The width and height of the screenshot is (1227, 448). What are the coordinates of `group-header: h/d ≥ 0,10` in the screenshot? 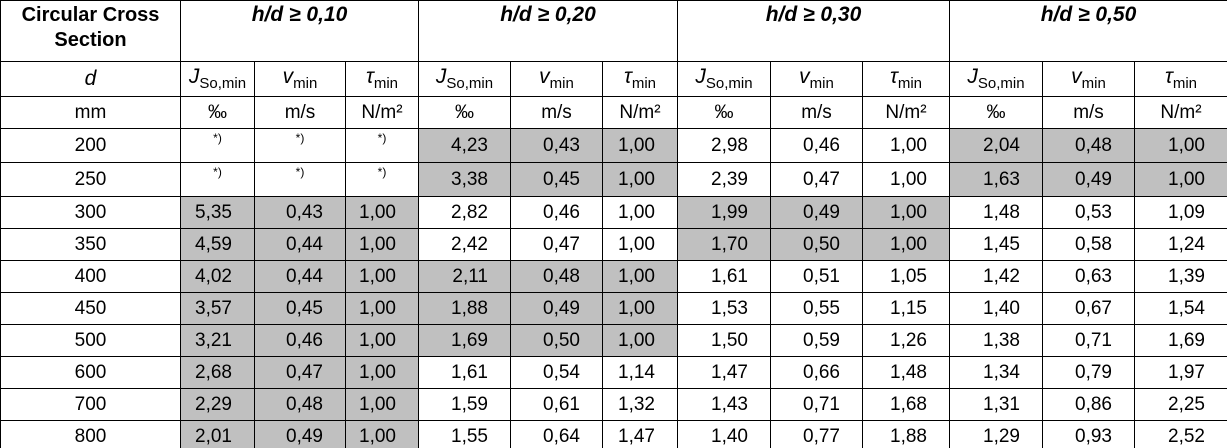 It's located at (299, 31).